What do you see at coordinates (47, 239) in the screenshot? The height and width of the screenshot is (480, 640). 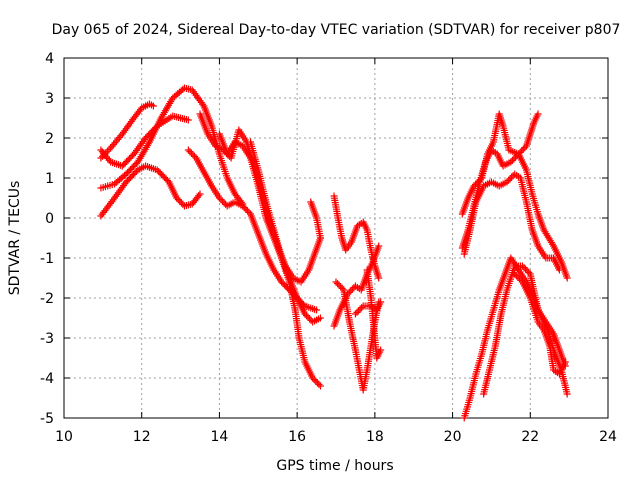 I see `y-tick-labels: -5 -4 -3 -2 -1 0 1 2 3 4` at bounding box center [47, 239].